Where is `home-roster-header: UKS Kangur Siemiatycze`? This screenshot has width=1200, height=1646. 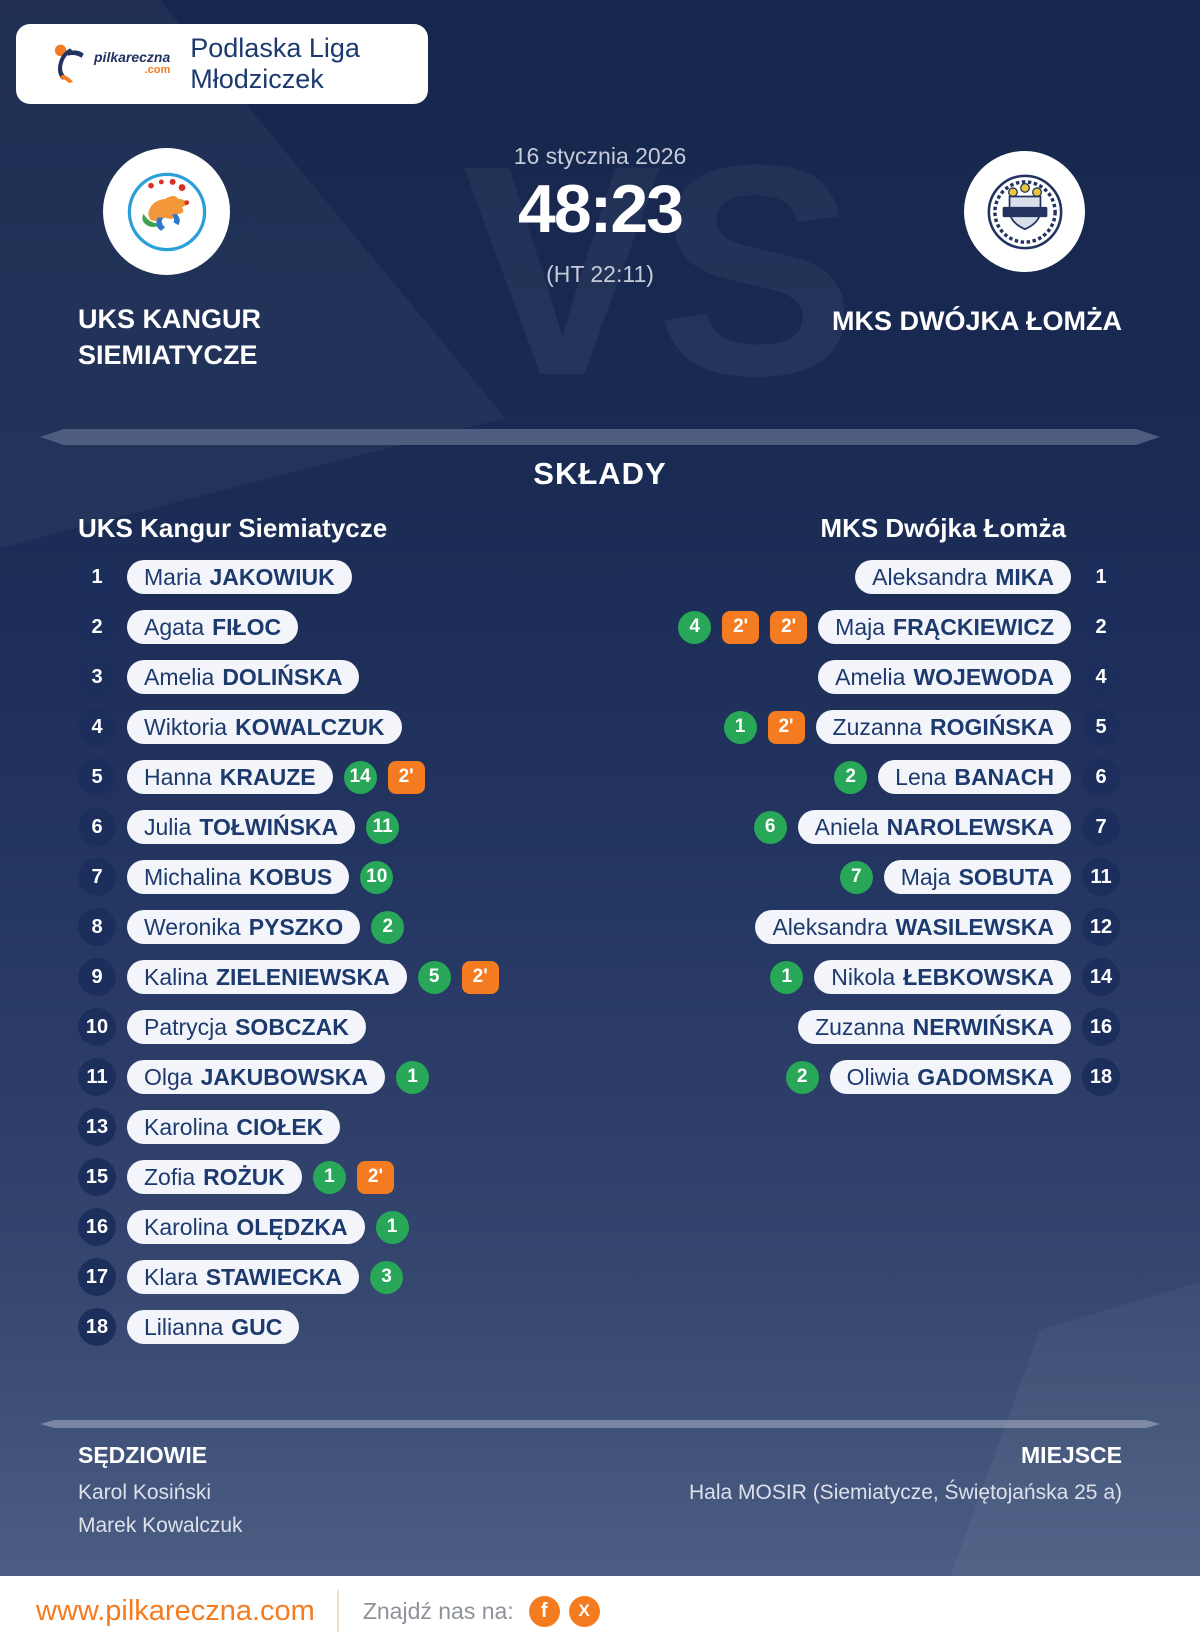
home-roster-header: UKS Kangur Siemiatycze is located at coordinates (233, 528).